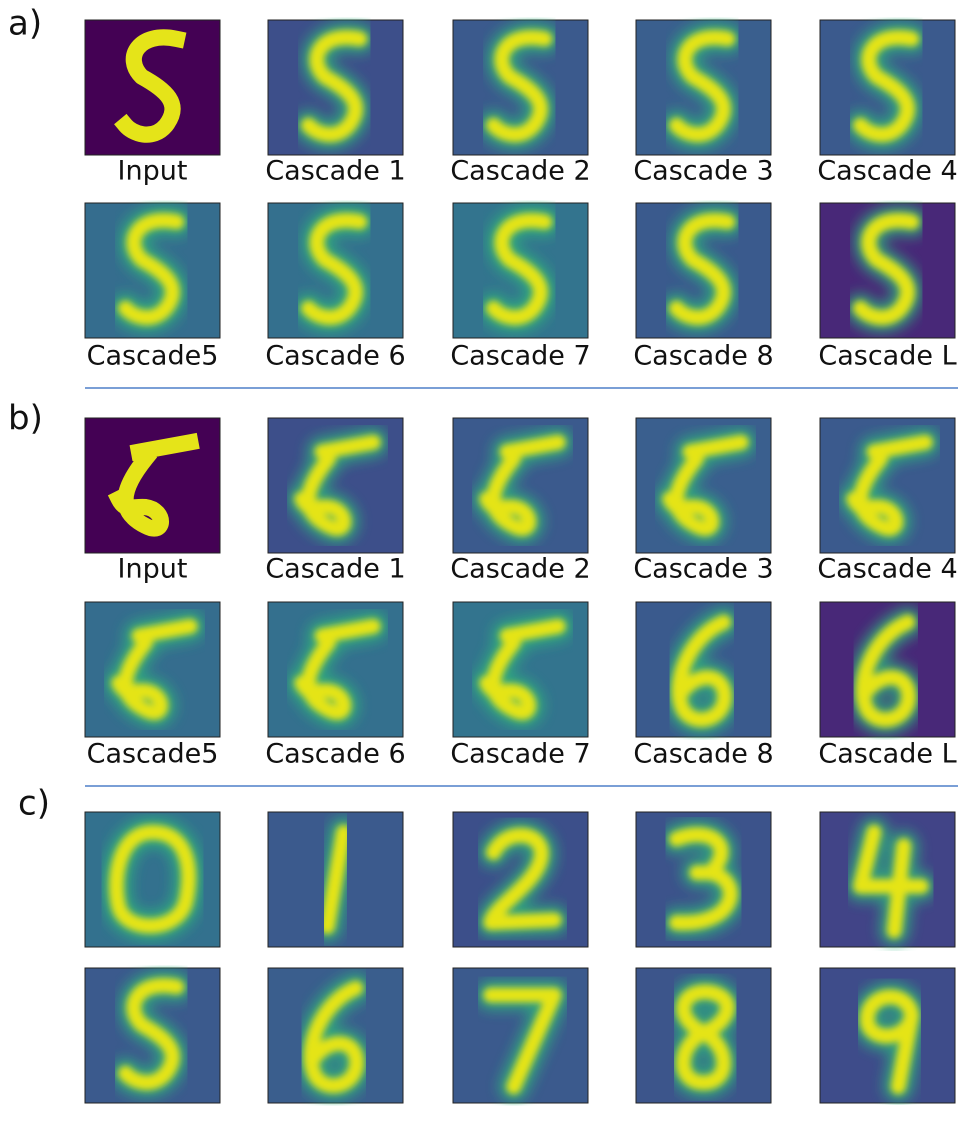 Image resolution: width=964 pixels, height=1131 pixels. What do you see at coordinates (34, 804) in the screenshot?
I see `panel-label: c)` at bounding box center [34, 804].